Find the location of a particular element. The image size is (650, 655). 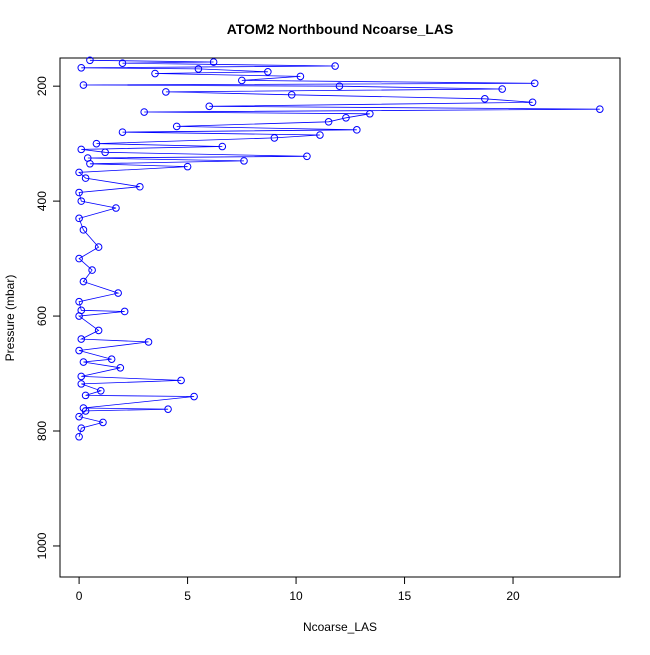

y-tick-label: 1000 is located at coordinates (42, 545).